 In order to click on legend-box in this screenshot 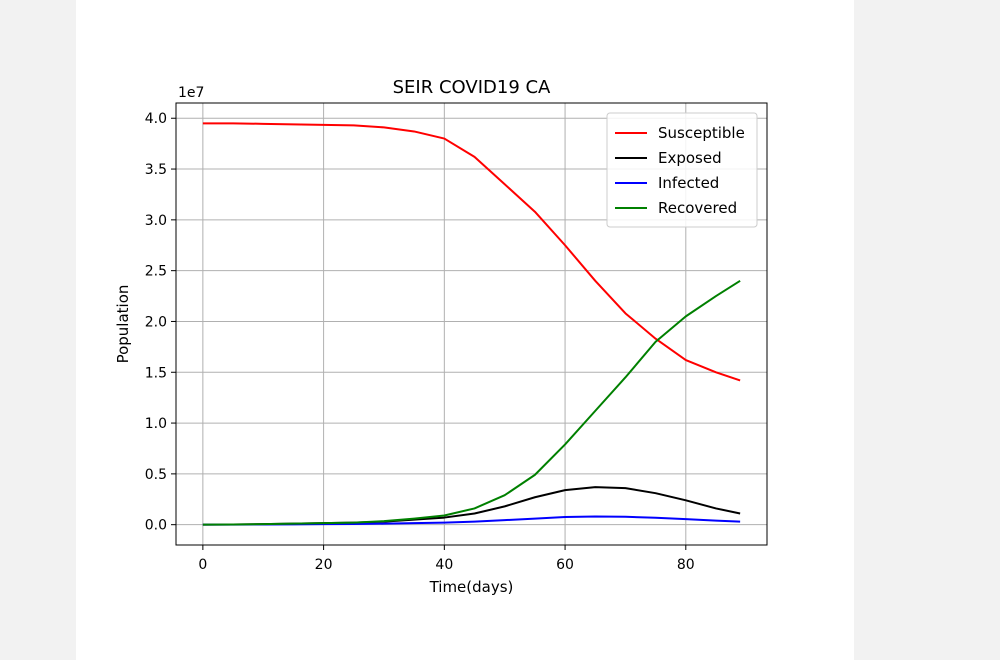, I will do `click(682, 170)`.